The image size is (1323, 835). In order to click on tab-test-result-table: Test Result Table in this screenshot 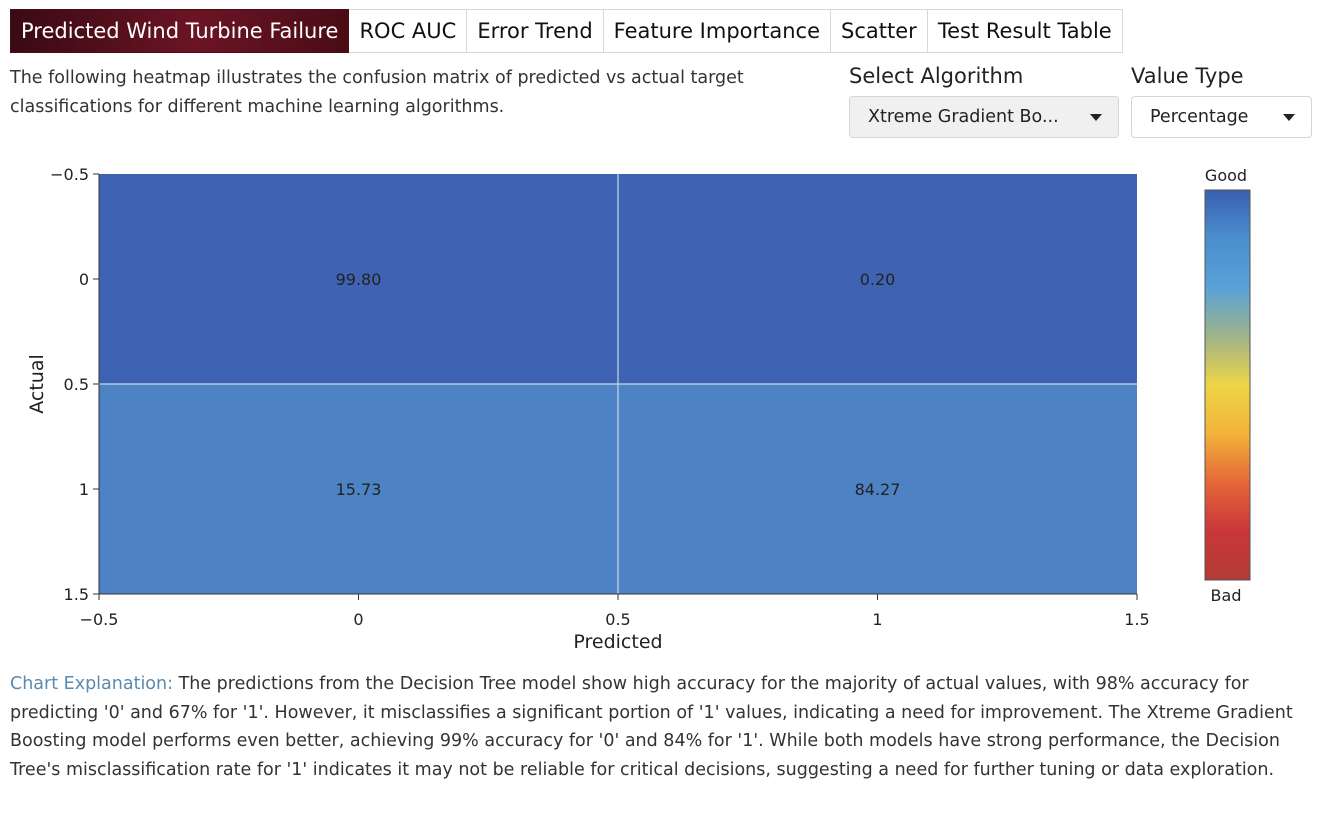, I will do `click(1025, 31)`.